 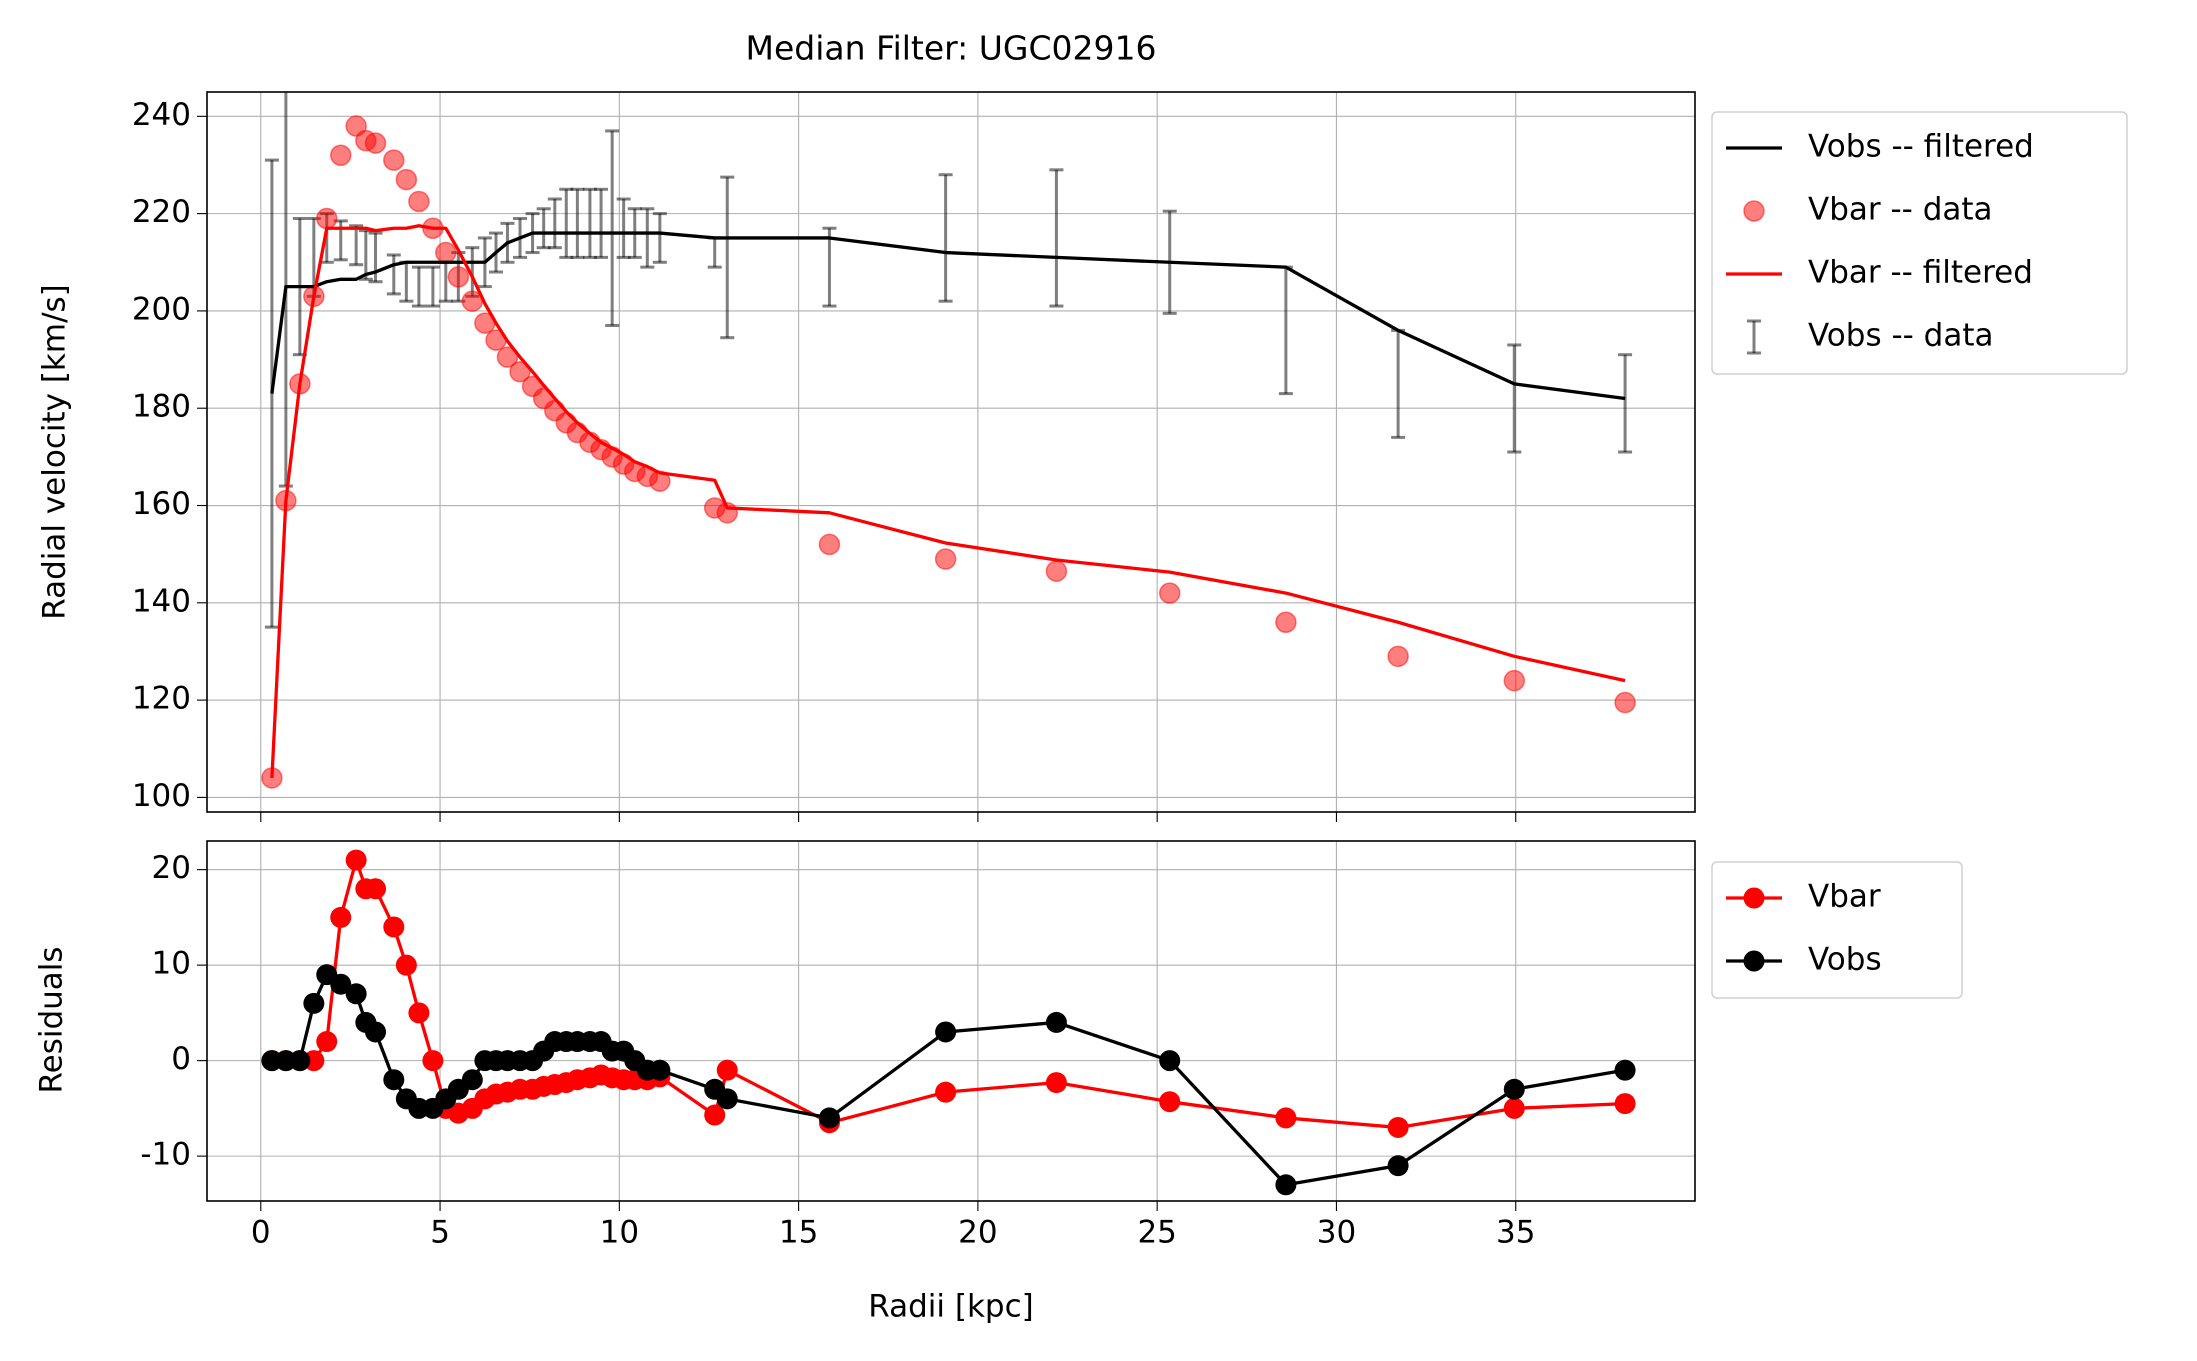 I want to click on legend-label: Vobs -- data, so click(x=1901, y=336).